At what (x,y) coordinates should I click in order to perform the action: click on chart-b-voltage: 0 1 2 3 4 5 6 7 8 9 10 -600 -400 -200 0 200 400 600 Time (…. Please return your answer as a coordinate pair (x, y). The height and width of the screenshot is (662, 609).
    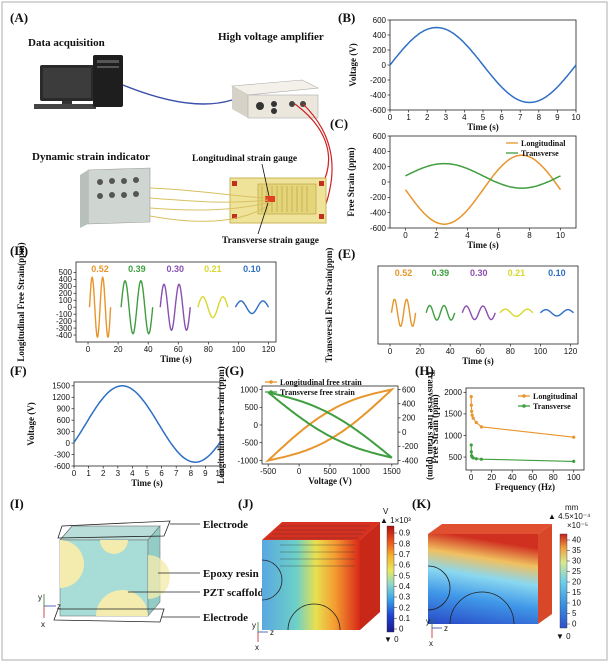
    Looking at the image, I should click on (464, 74).